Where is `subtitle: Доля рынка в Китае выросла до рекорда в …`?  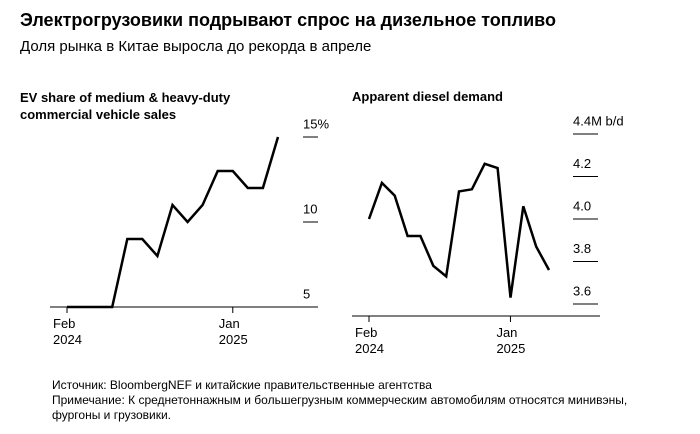 subtitle: Доля рынка в Китае выросла до рекорда в … is located at coordinates (196, 46).